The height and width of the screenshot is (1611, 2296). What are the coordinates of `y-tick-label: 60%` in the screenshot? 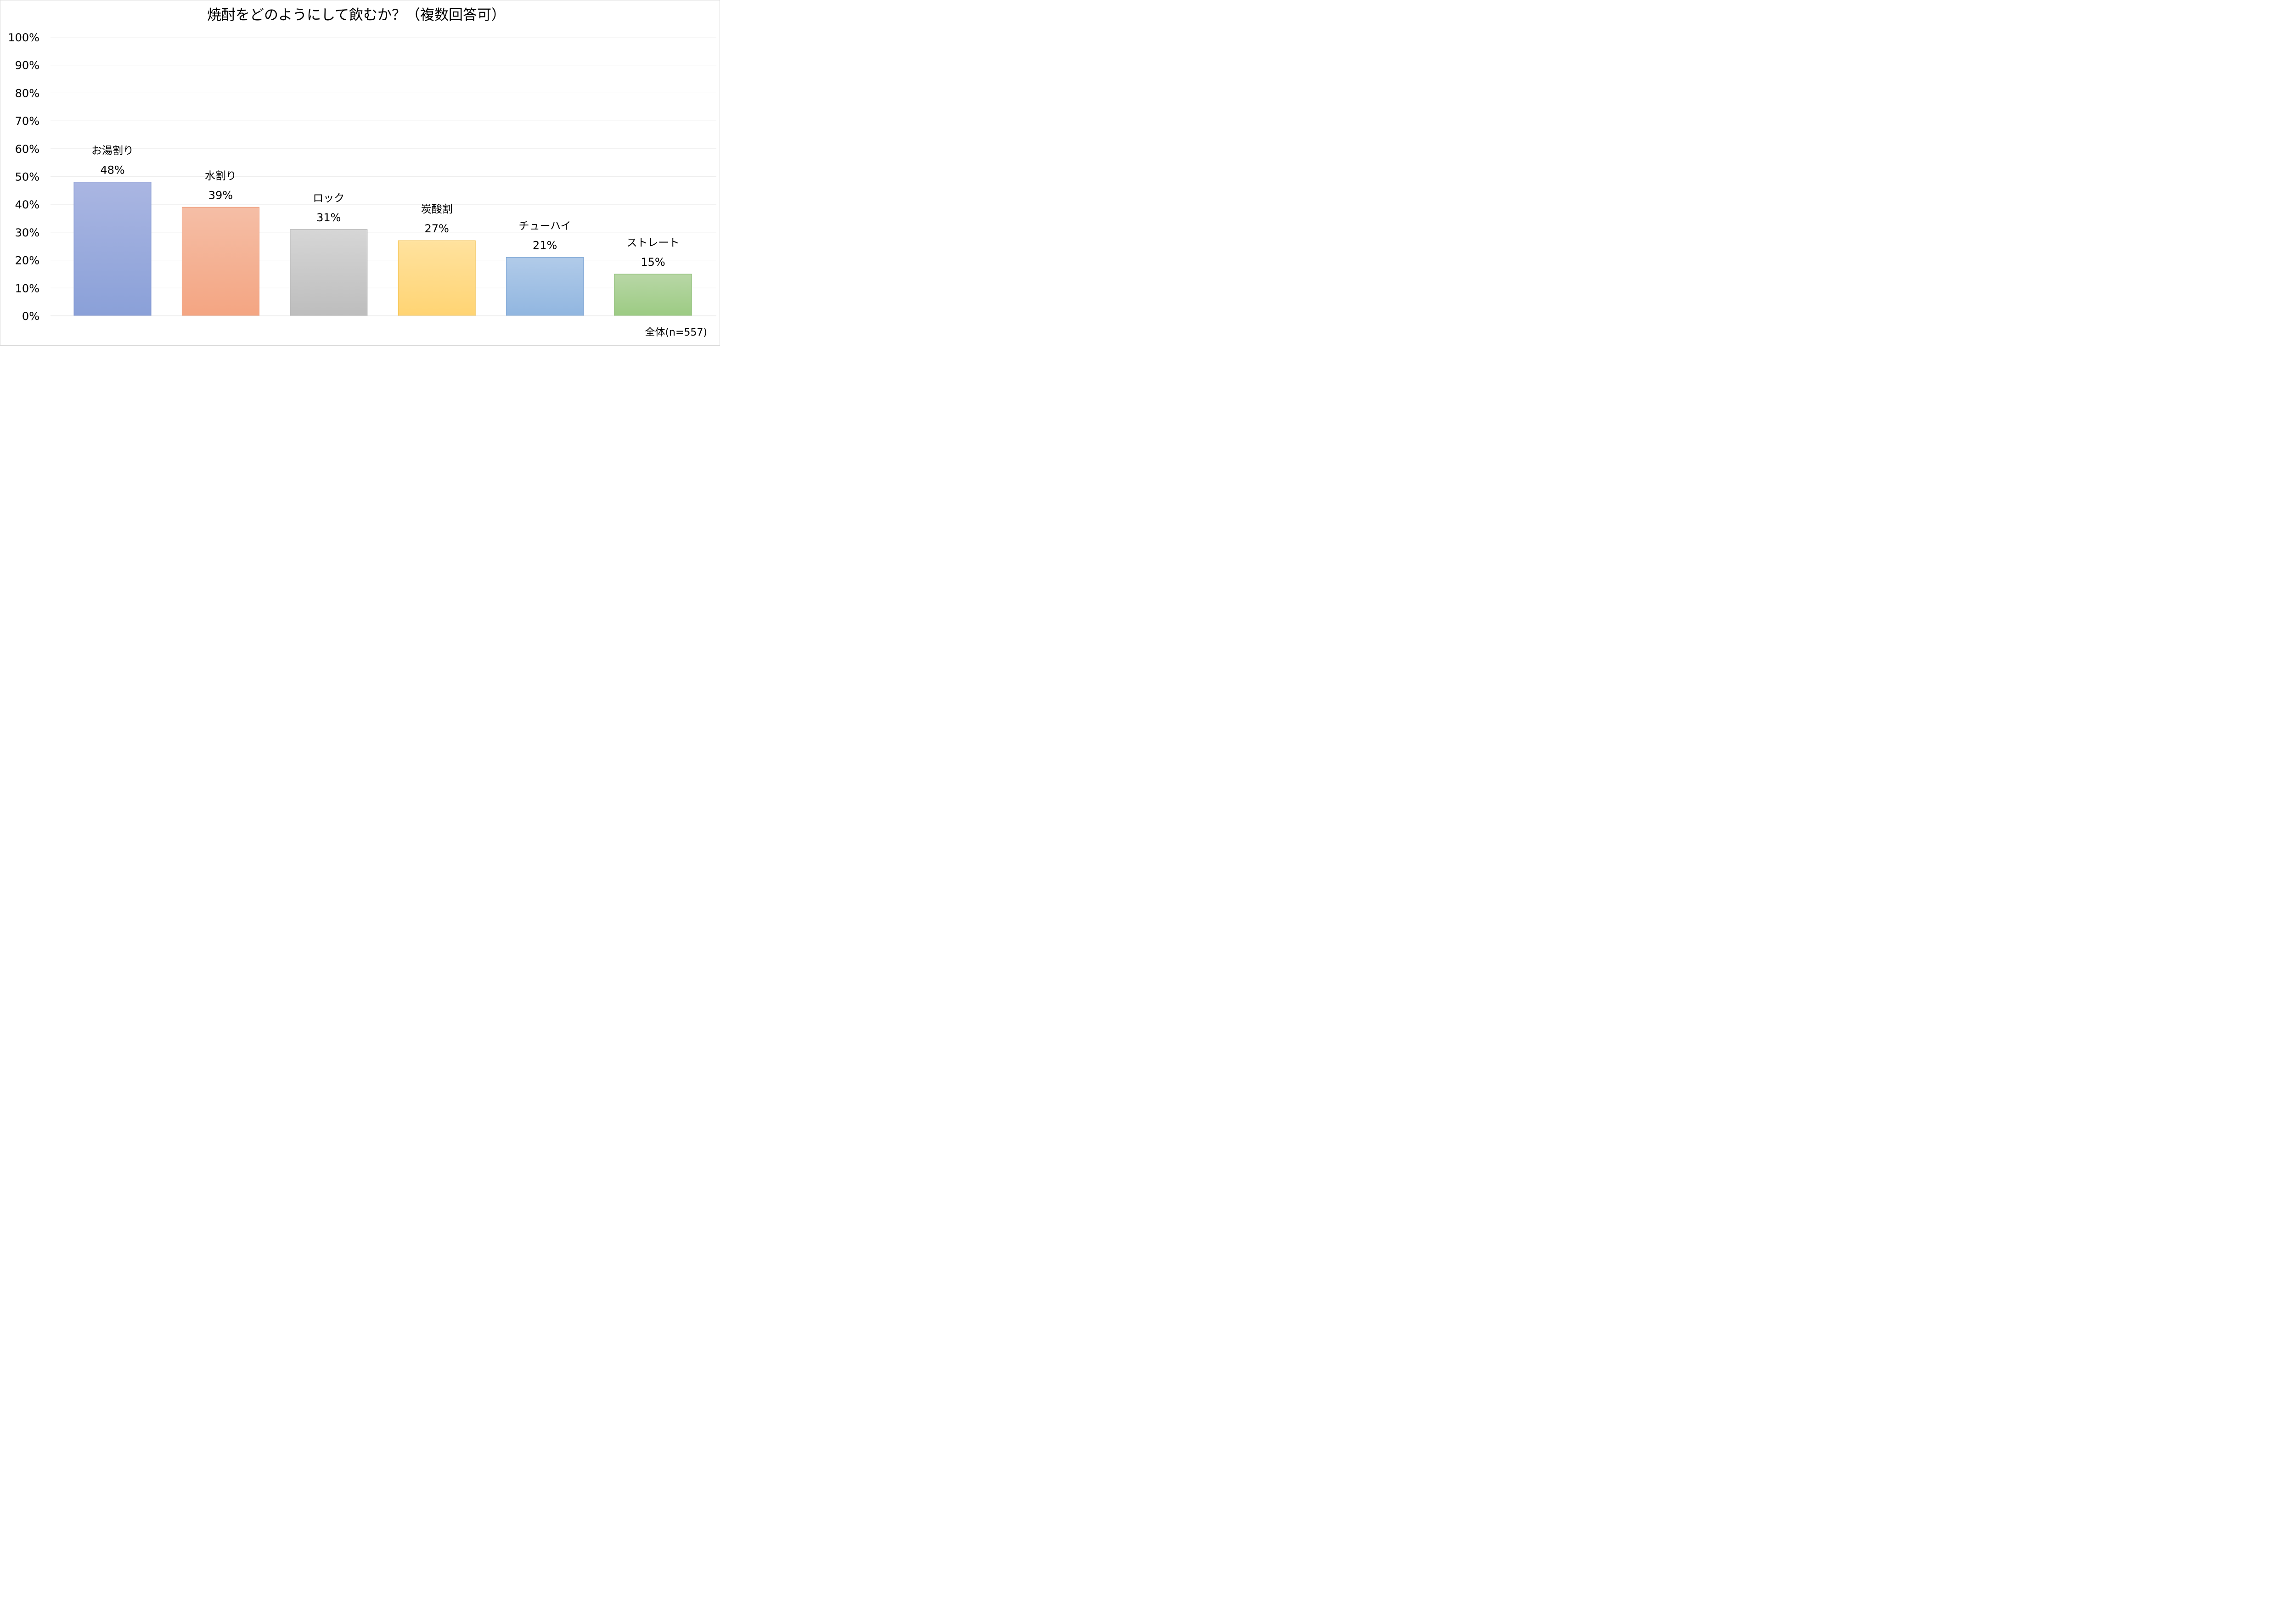 It's located at (27, 150).